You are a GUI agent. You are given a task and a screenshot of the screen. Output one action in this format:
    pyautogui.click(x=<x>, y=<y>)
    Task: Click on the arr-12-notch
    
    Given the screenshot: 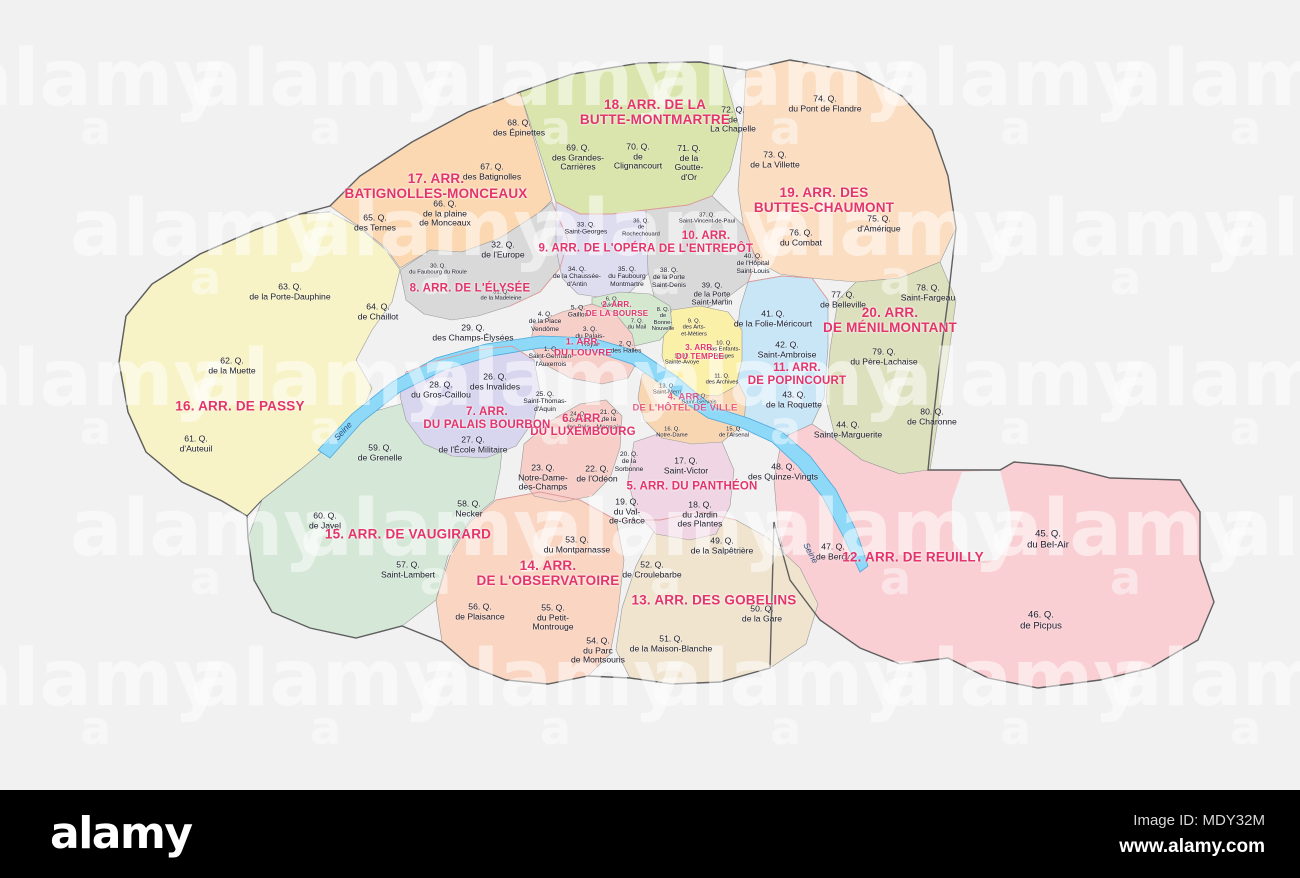 What is the action you would take?
    pyautogui.click(x=982, y=516)
    